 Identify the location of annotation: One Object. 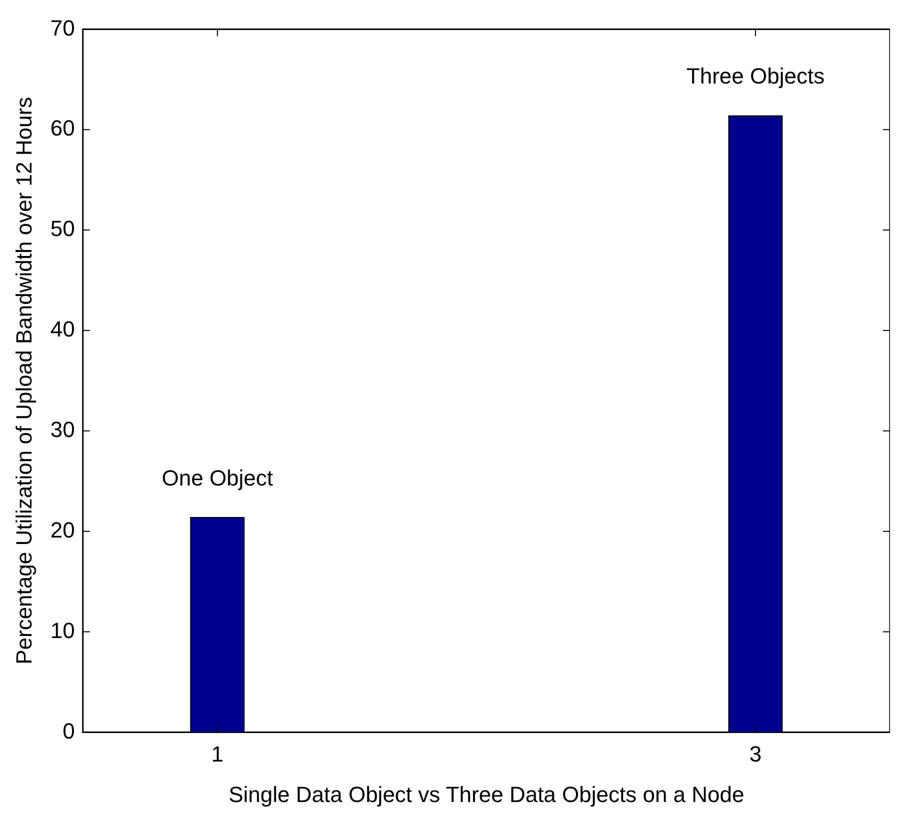
(218, 477).